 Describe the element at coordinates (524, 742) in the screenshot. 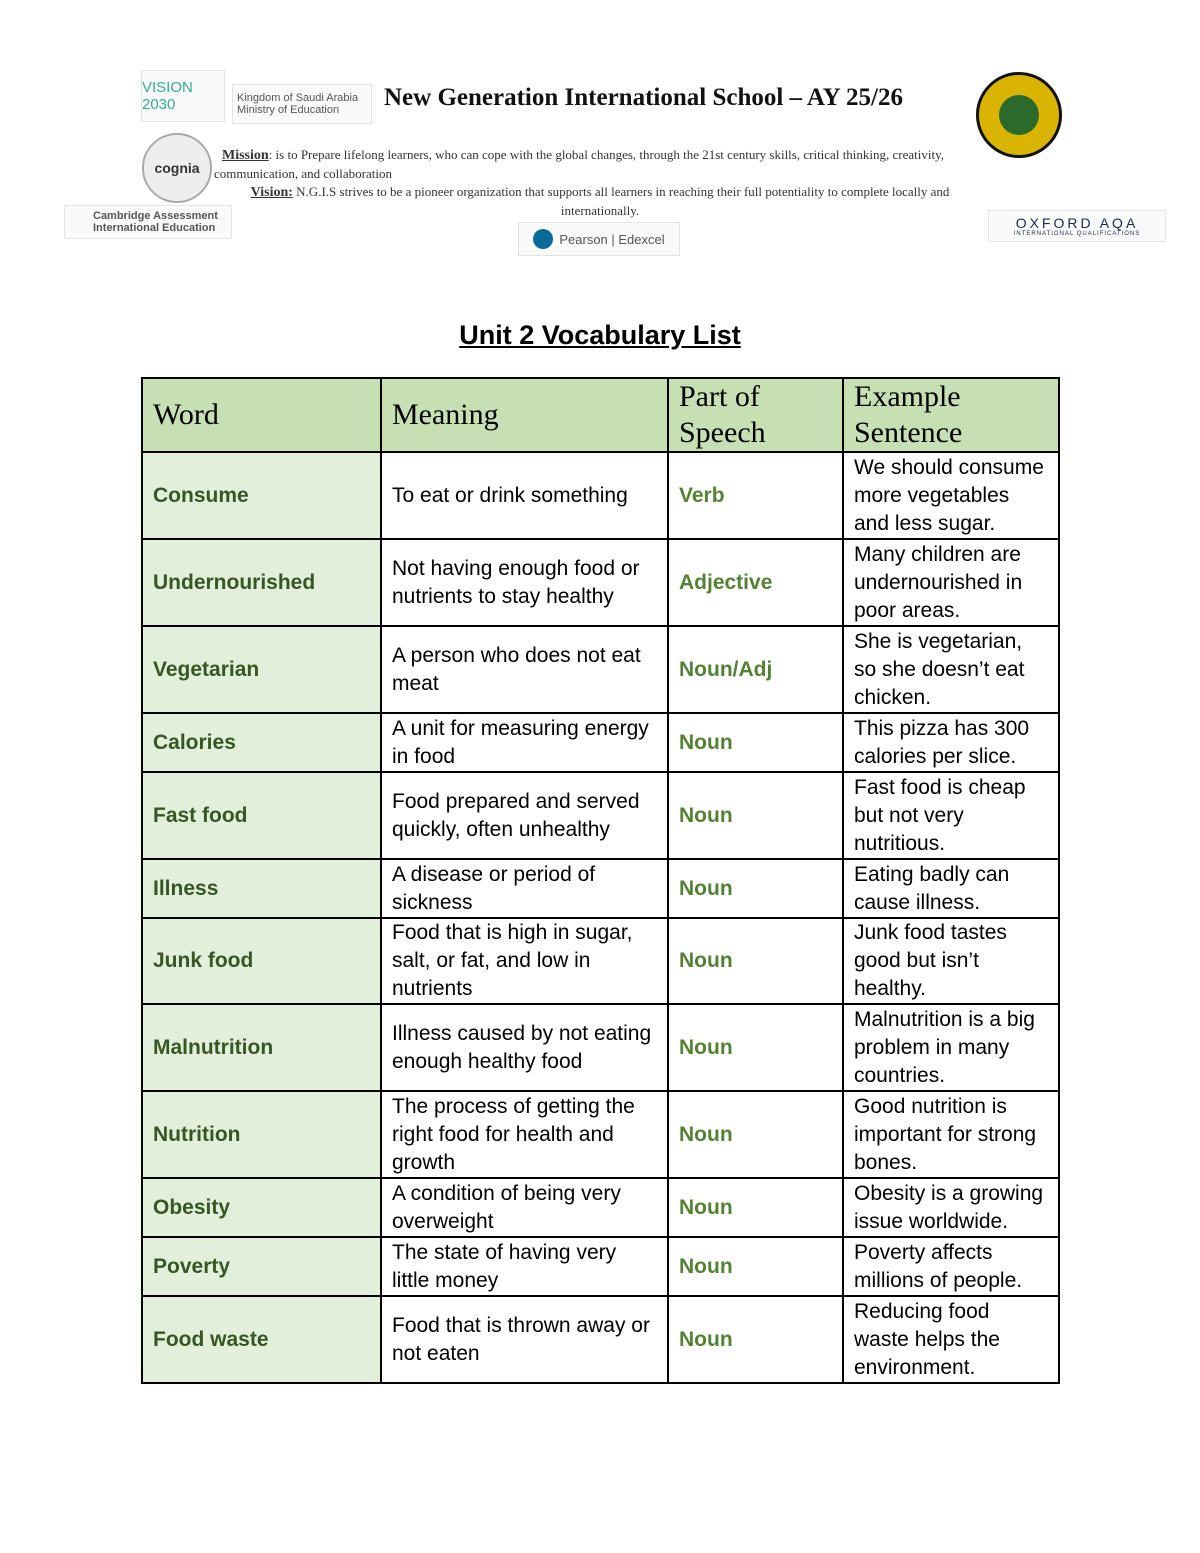

I see `cell-meaning: A unit for measuring energy in food` at that location.